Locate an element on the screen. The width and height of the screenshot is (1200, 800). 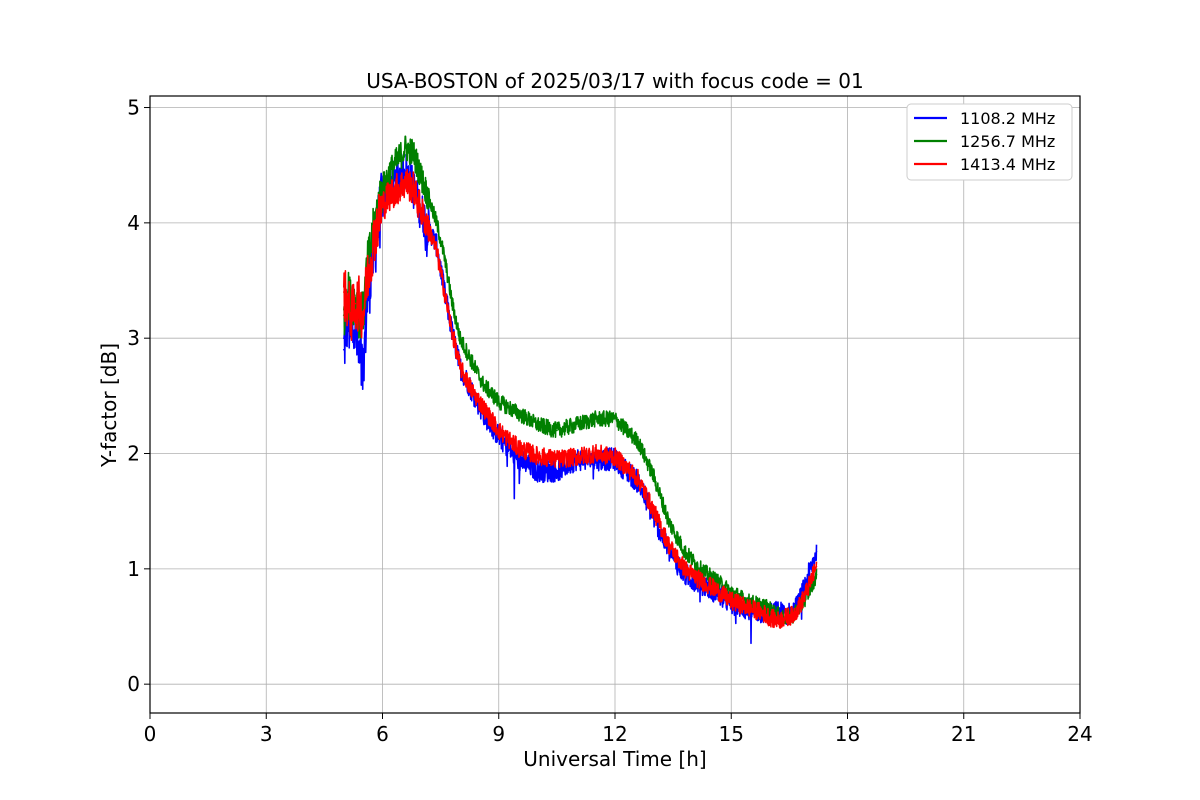
x-tick-label: 21 is located at coordinates (963, 734).